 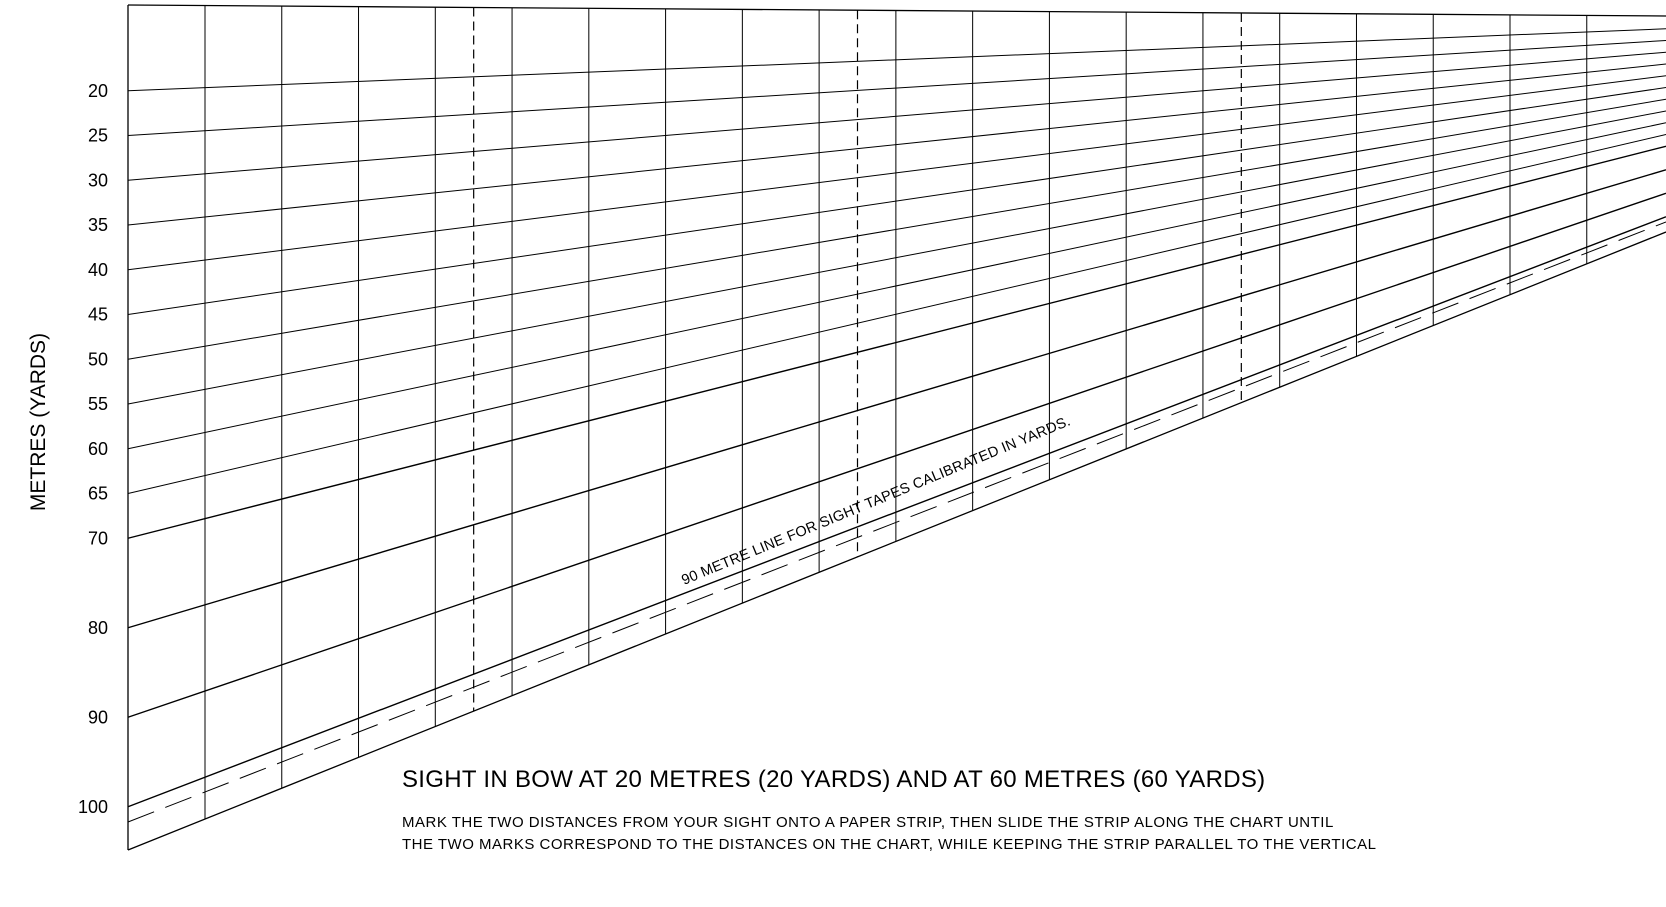 I want to click on frame-top, so click(x=896, y=10).